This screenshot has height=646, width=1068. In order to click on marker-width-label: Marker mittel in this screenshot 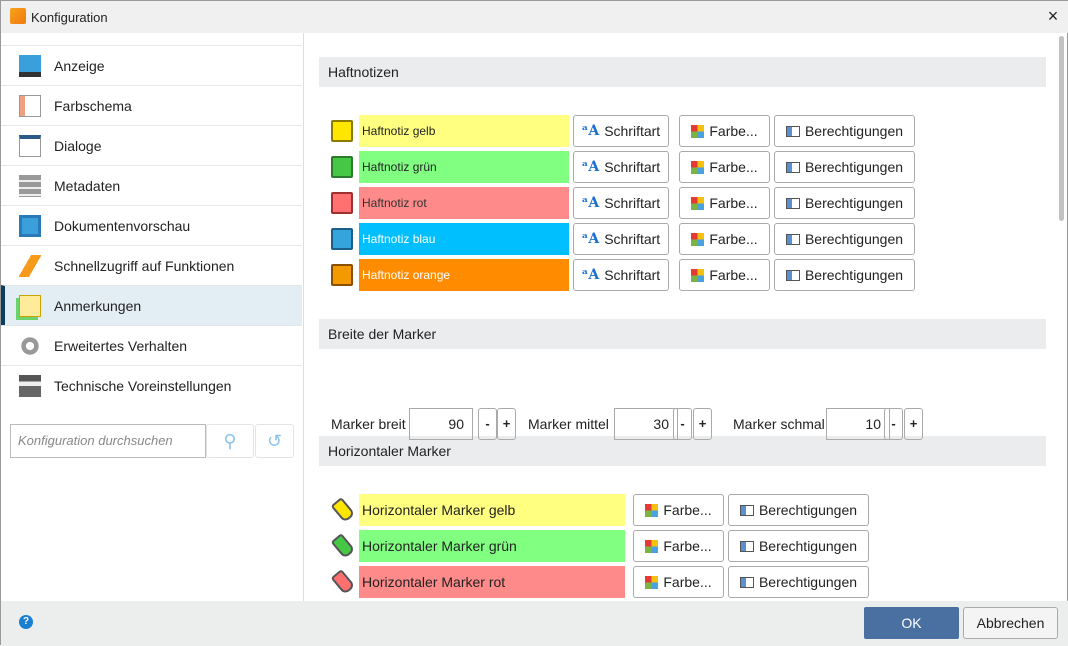, I will do `click(568, 424)`.